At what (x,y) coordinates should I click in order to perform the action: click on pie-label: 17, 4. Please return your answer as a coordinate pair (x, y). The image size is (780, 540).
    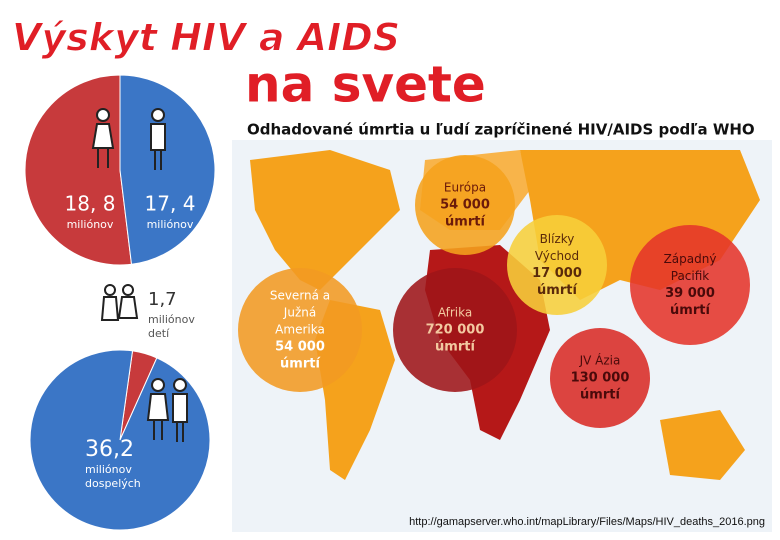
    Looking at the image, I should click on (170, 204).